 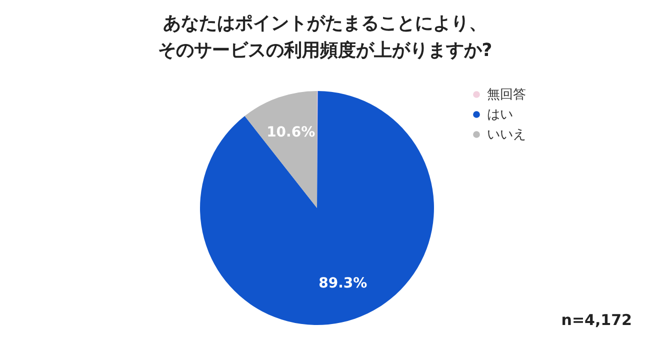 I want to click on text: n=4,172, so click(x=596, y=320).